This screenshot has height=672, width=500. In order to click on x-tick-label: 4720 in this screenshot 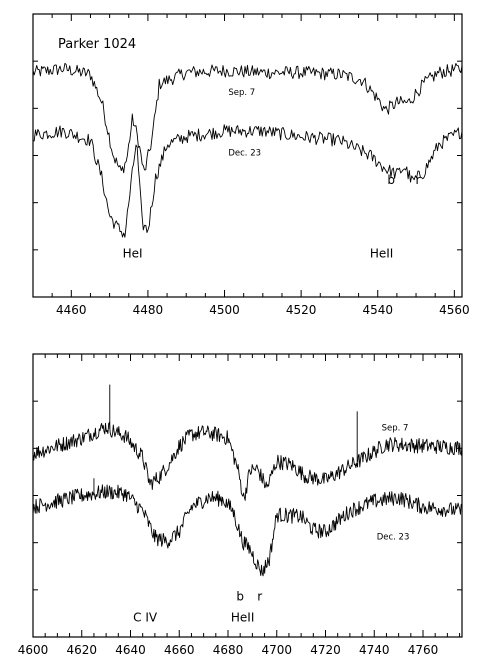, I will do `click(325, 650)`.